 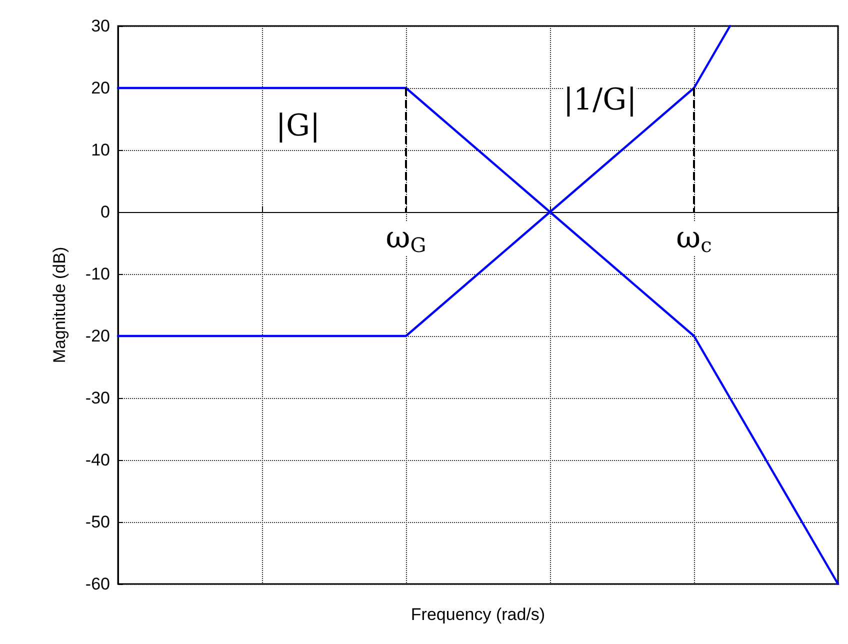 What do you see at coordinates (298, 126) in the screenshot?
I see `series-label: |G|` at bounding box center [298, 126].